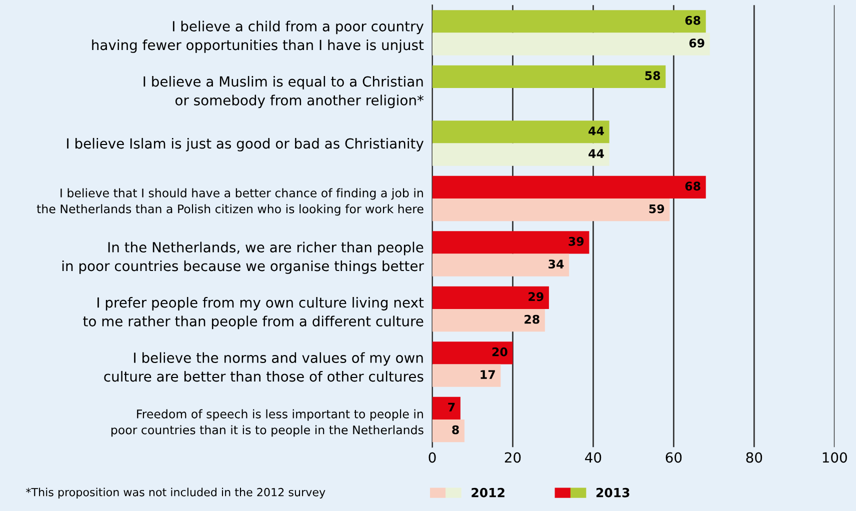 The height and width of the screenshot is (511, 856). I want to click on data-label: 28, so click(532, 319).